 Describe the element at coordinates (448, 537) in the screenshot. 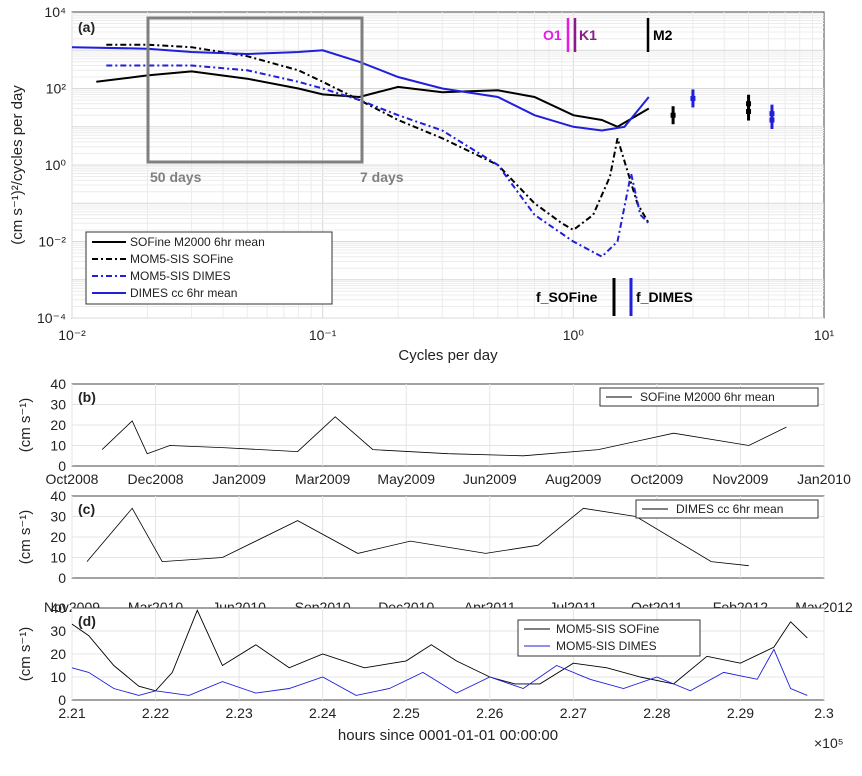

I see `panel-c-grid` at that location.